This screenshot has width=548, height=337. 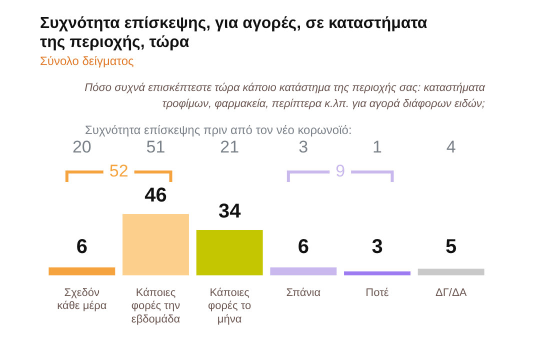 What do you see at coordinates (451, 147) in the screenshot?
I see `text: 4` at bounding box center [451, 147].